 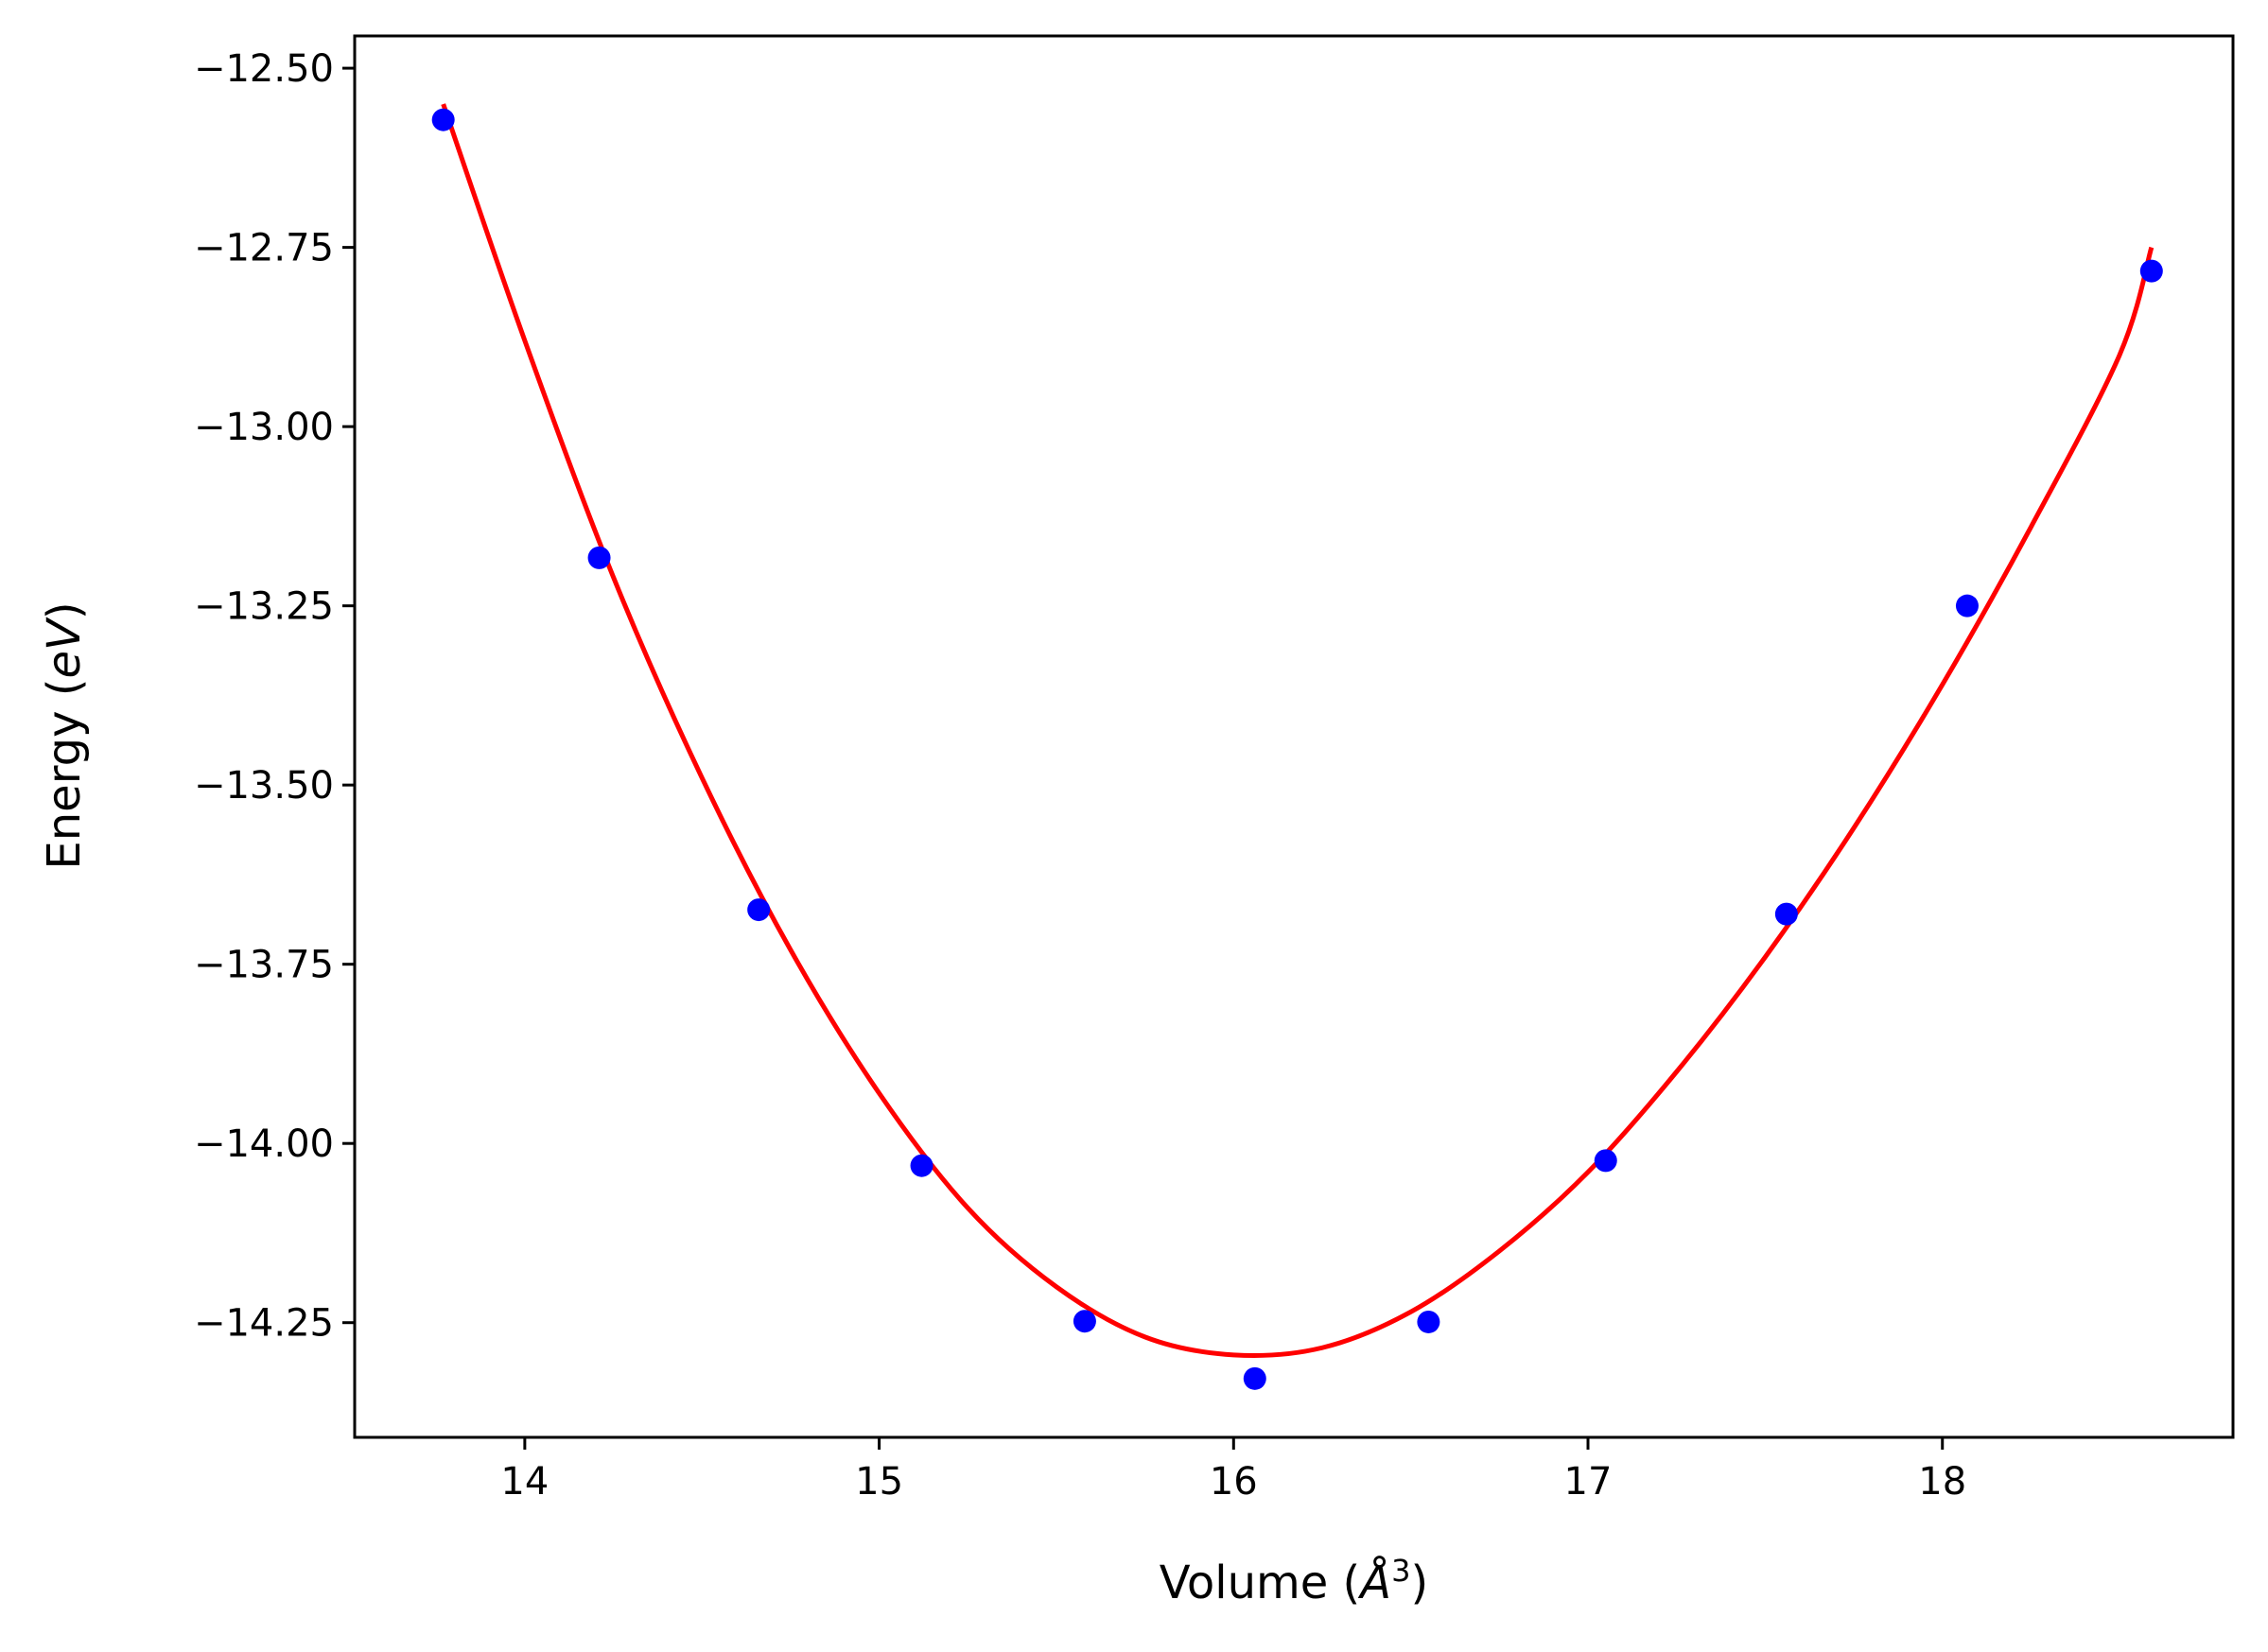 I want to click on x-axis: 14 15 16 17 18, so click(x=1233, y=1471).